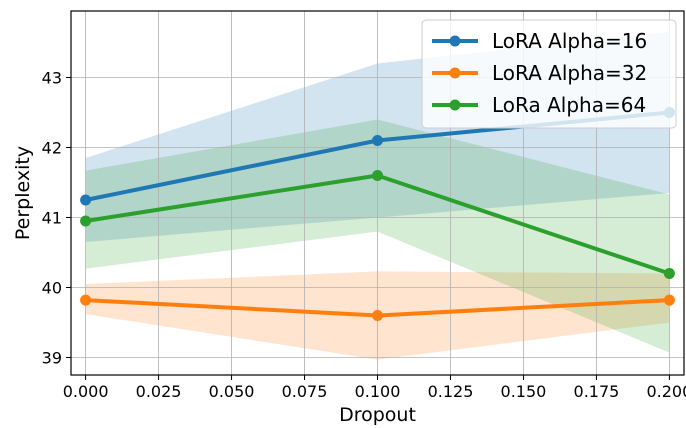  I want to click on x-tick-label-7: 0.175, so click(597, 391).